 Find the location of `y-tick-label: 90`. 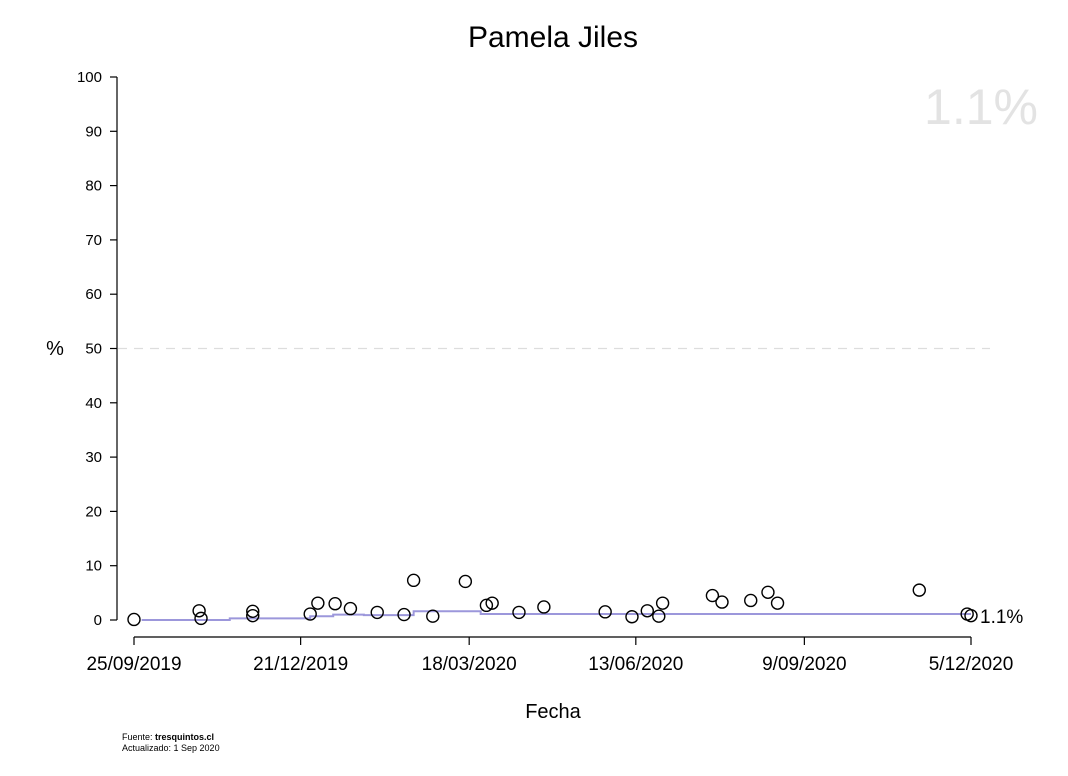

y-tick-label: 90 is located at coordinates (93, 131).